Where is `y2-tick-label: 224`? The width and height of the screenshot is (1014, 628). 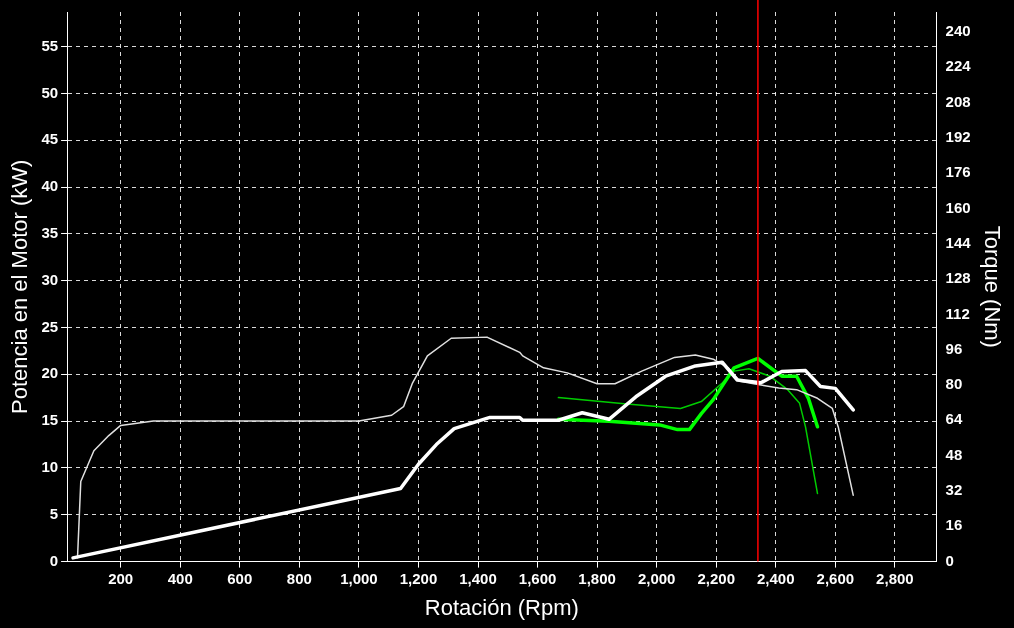 y2-tick-label: 224 is located at coordinates (958, 66).